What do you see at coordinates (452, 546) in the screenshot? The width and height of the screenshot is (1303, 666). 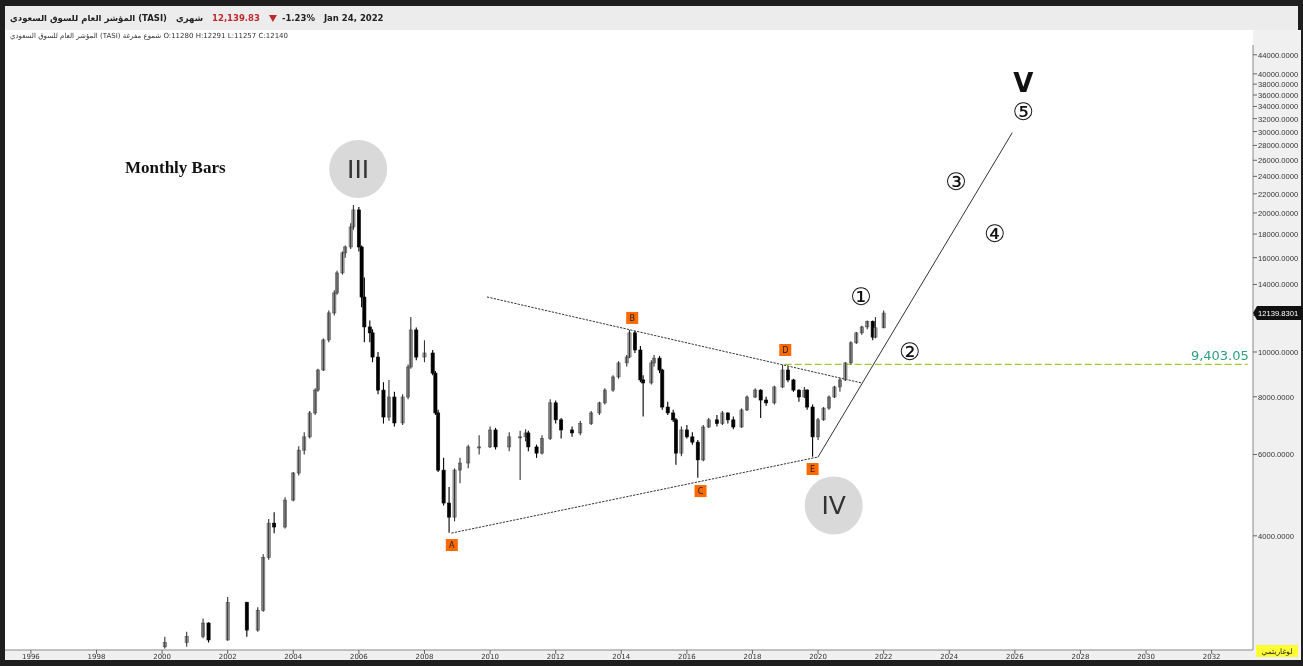 I see `annotation: A` at bounding box center [452, 546].